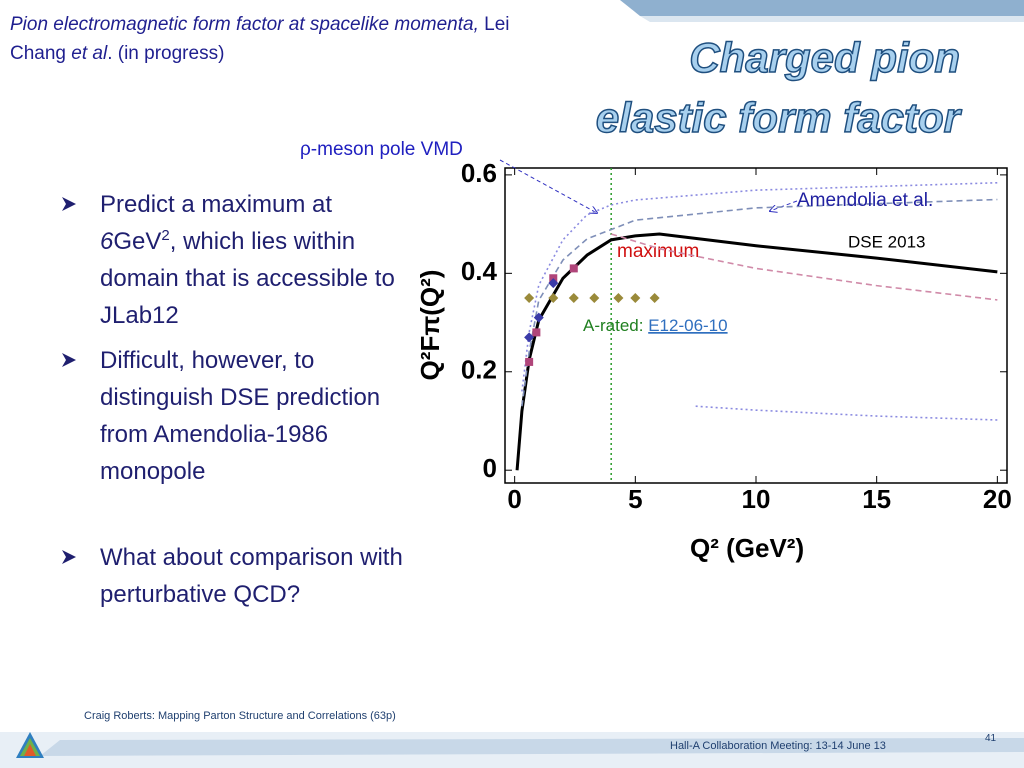  What do you see at coordinates (430, 325) in the screenshot?
I see `y-axis-label: Q²Fπ(Q²)` at bounding box center [430, 325].